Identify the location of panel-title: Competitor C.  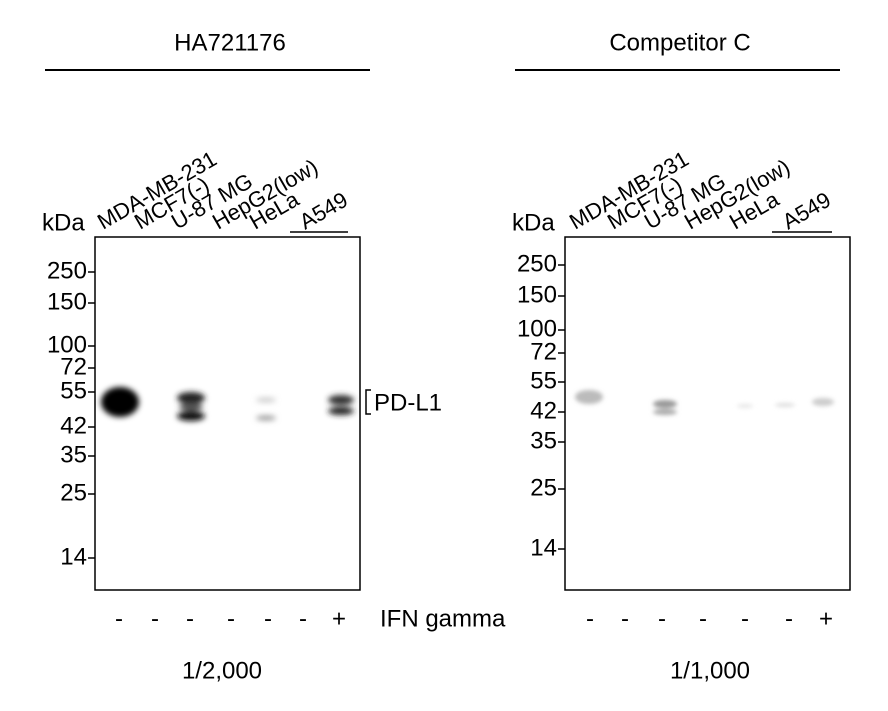
(679, 42).